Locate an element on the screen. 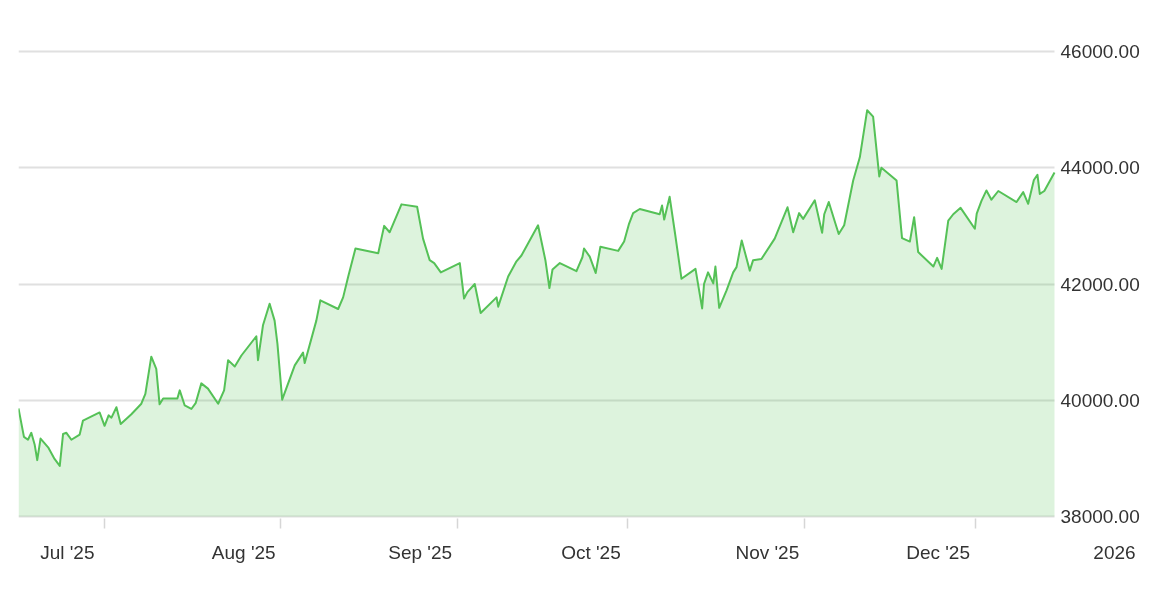 This screenshot has height=610, width=1174. x-tick-label: Sep '25 is located at coordinates (420, 552).